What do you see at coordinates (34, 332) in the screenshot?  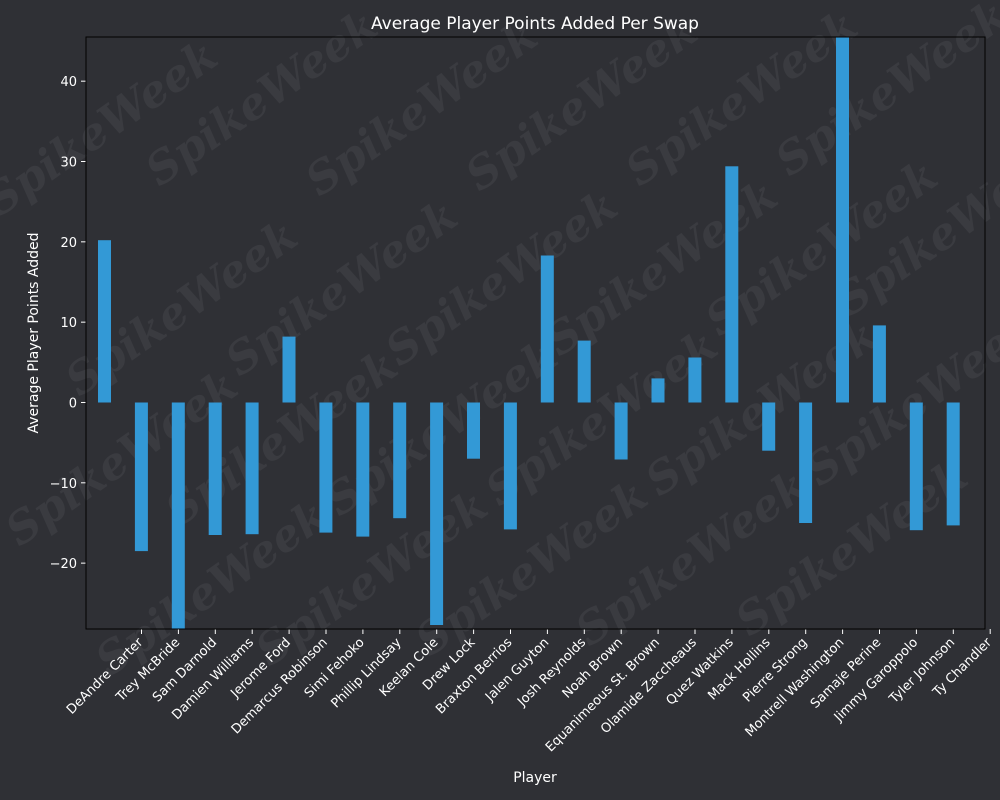 I see `y-axis-label: Average Player Points Added` at bounding box center [34, 332].